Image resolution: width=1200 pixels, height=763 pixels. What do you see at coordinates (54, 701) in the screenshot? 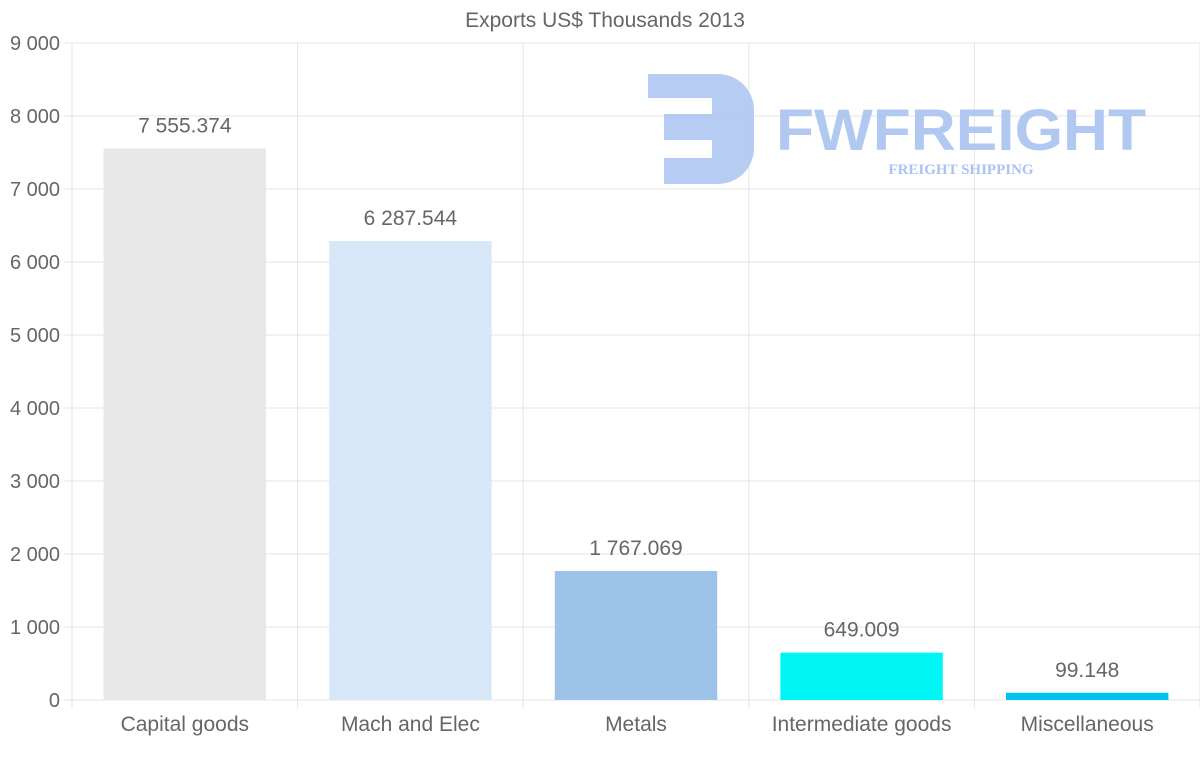
I see `y-tick-label: 0` at bounding box center [54, 701].